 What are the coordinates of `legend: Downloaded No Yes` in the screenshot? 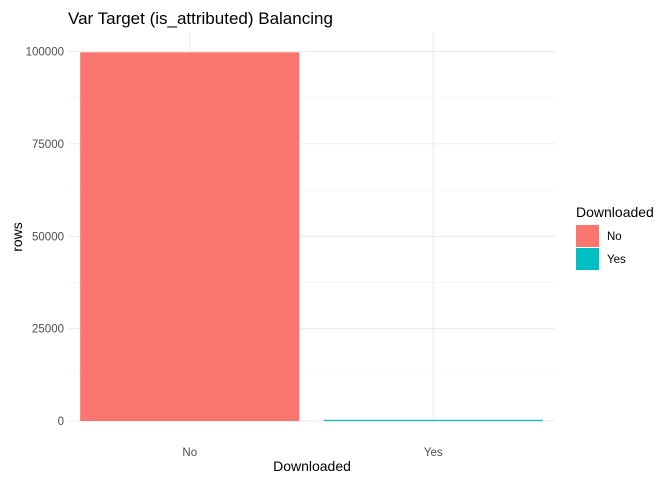 It's located at (615, 237).